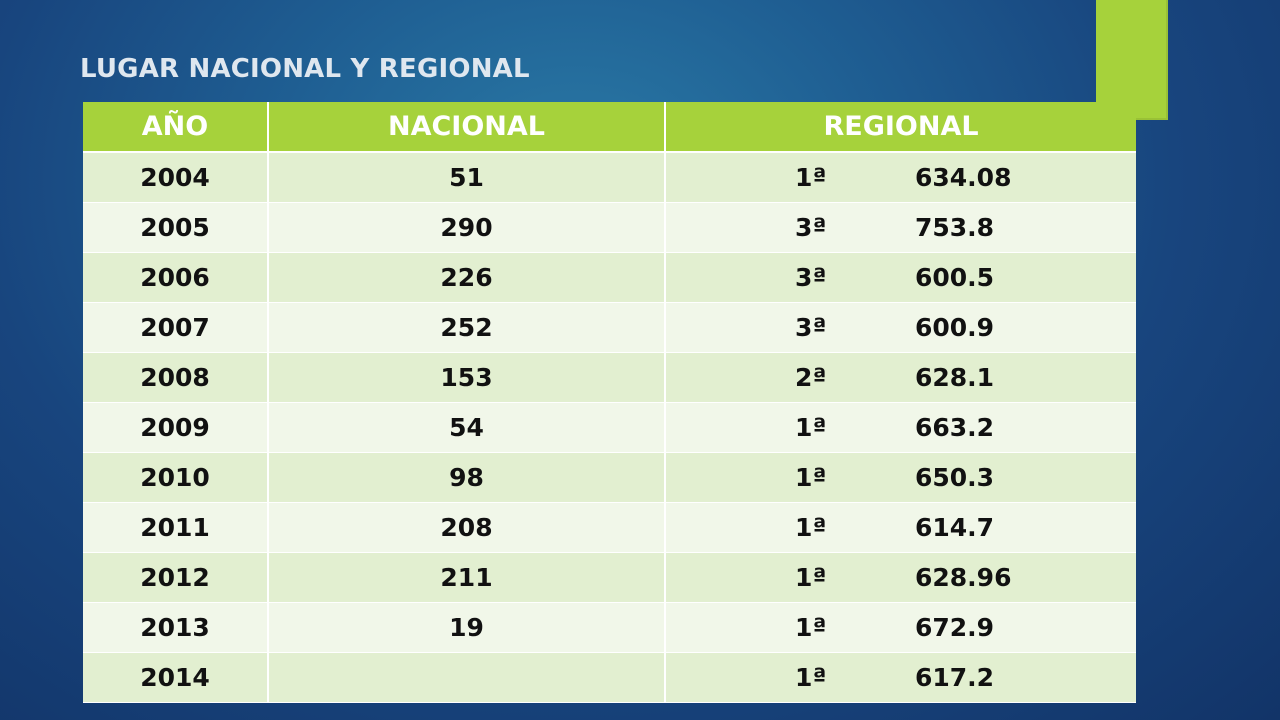 The width and height of the screenshot is (1280, 720). Describe the element at coordinates (176, 527) in the screenshot. I see `cell-anio: 2011` at that location.